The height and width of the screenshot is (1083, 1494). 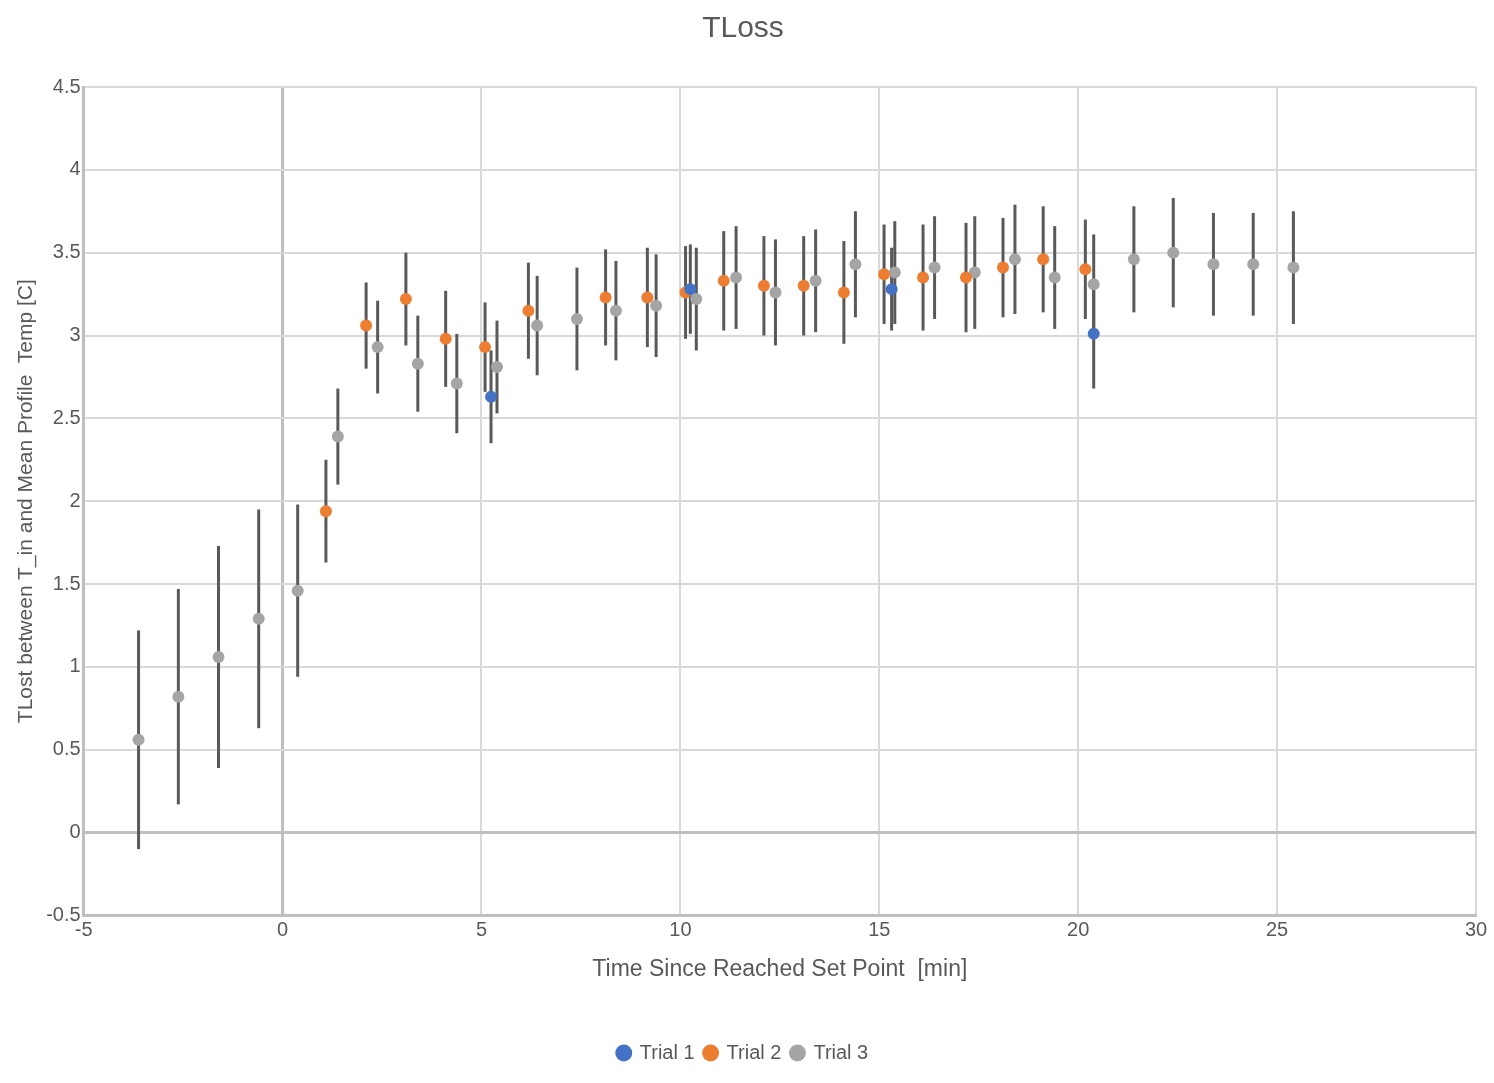 What do you see at coordinates (75, 334) in the screenshot?
I see `y-tick-label: 3` at bounding box center [75, 334].